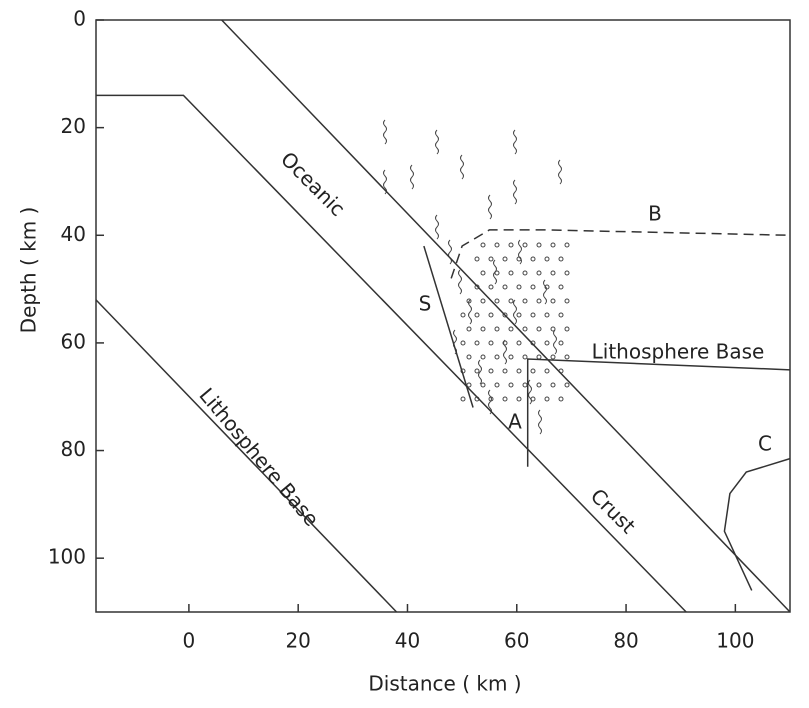 Image resolution: width=809 pixels, height=708 pixels. I want to click on x-axis-label: Distance ( km ), so click(444, 684).